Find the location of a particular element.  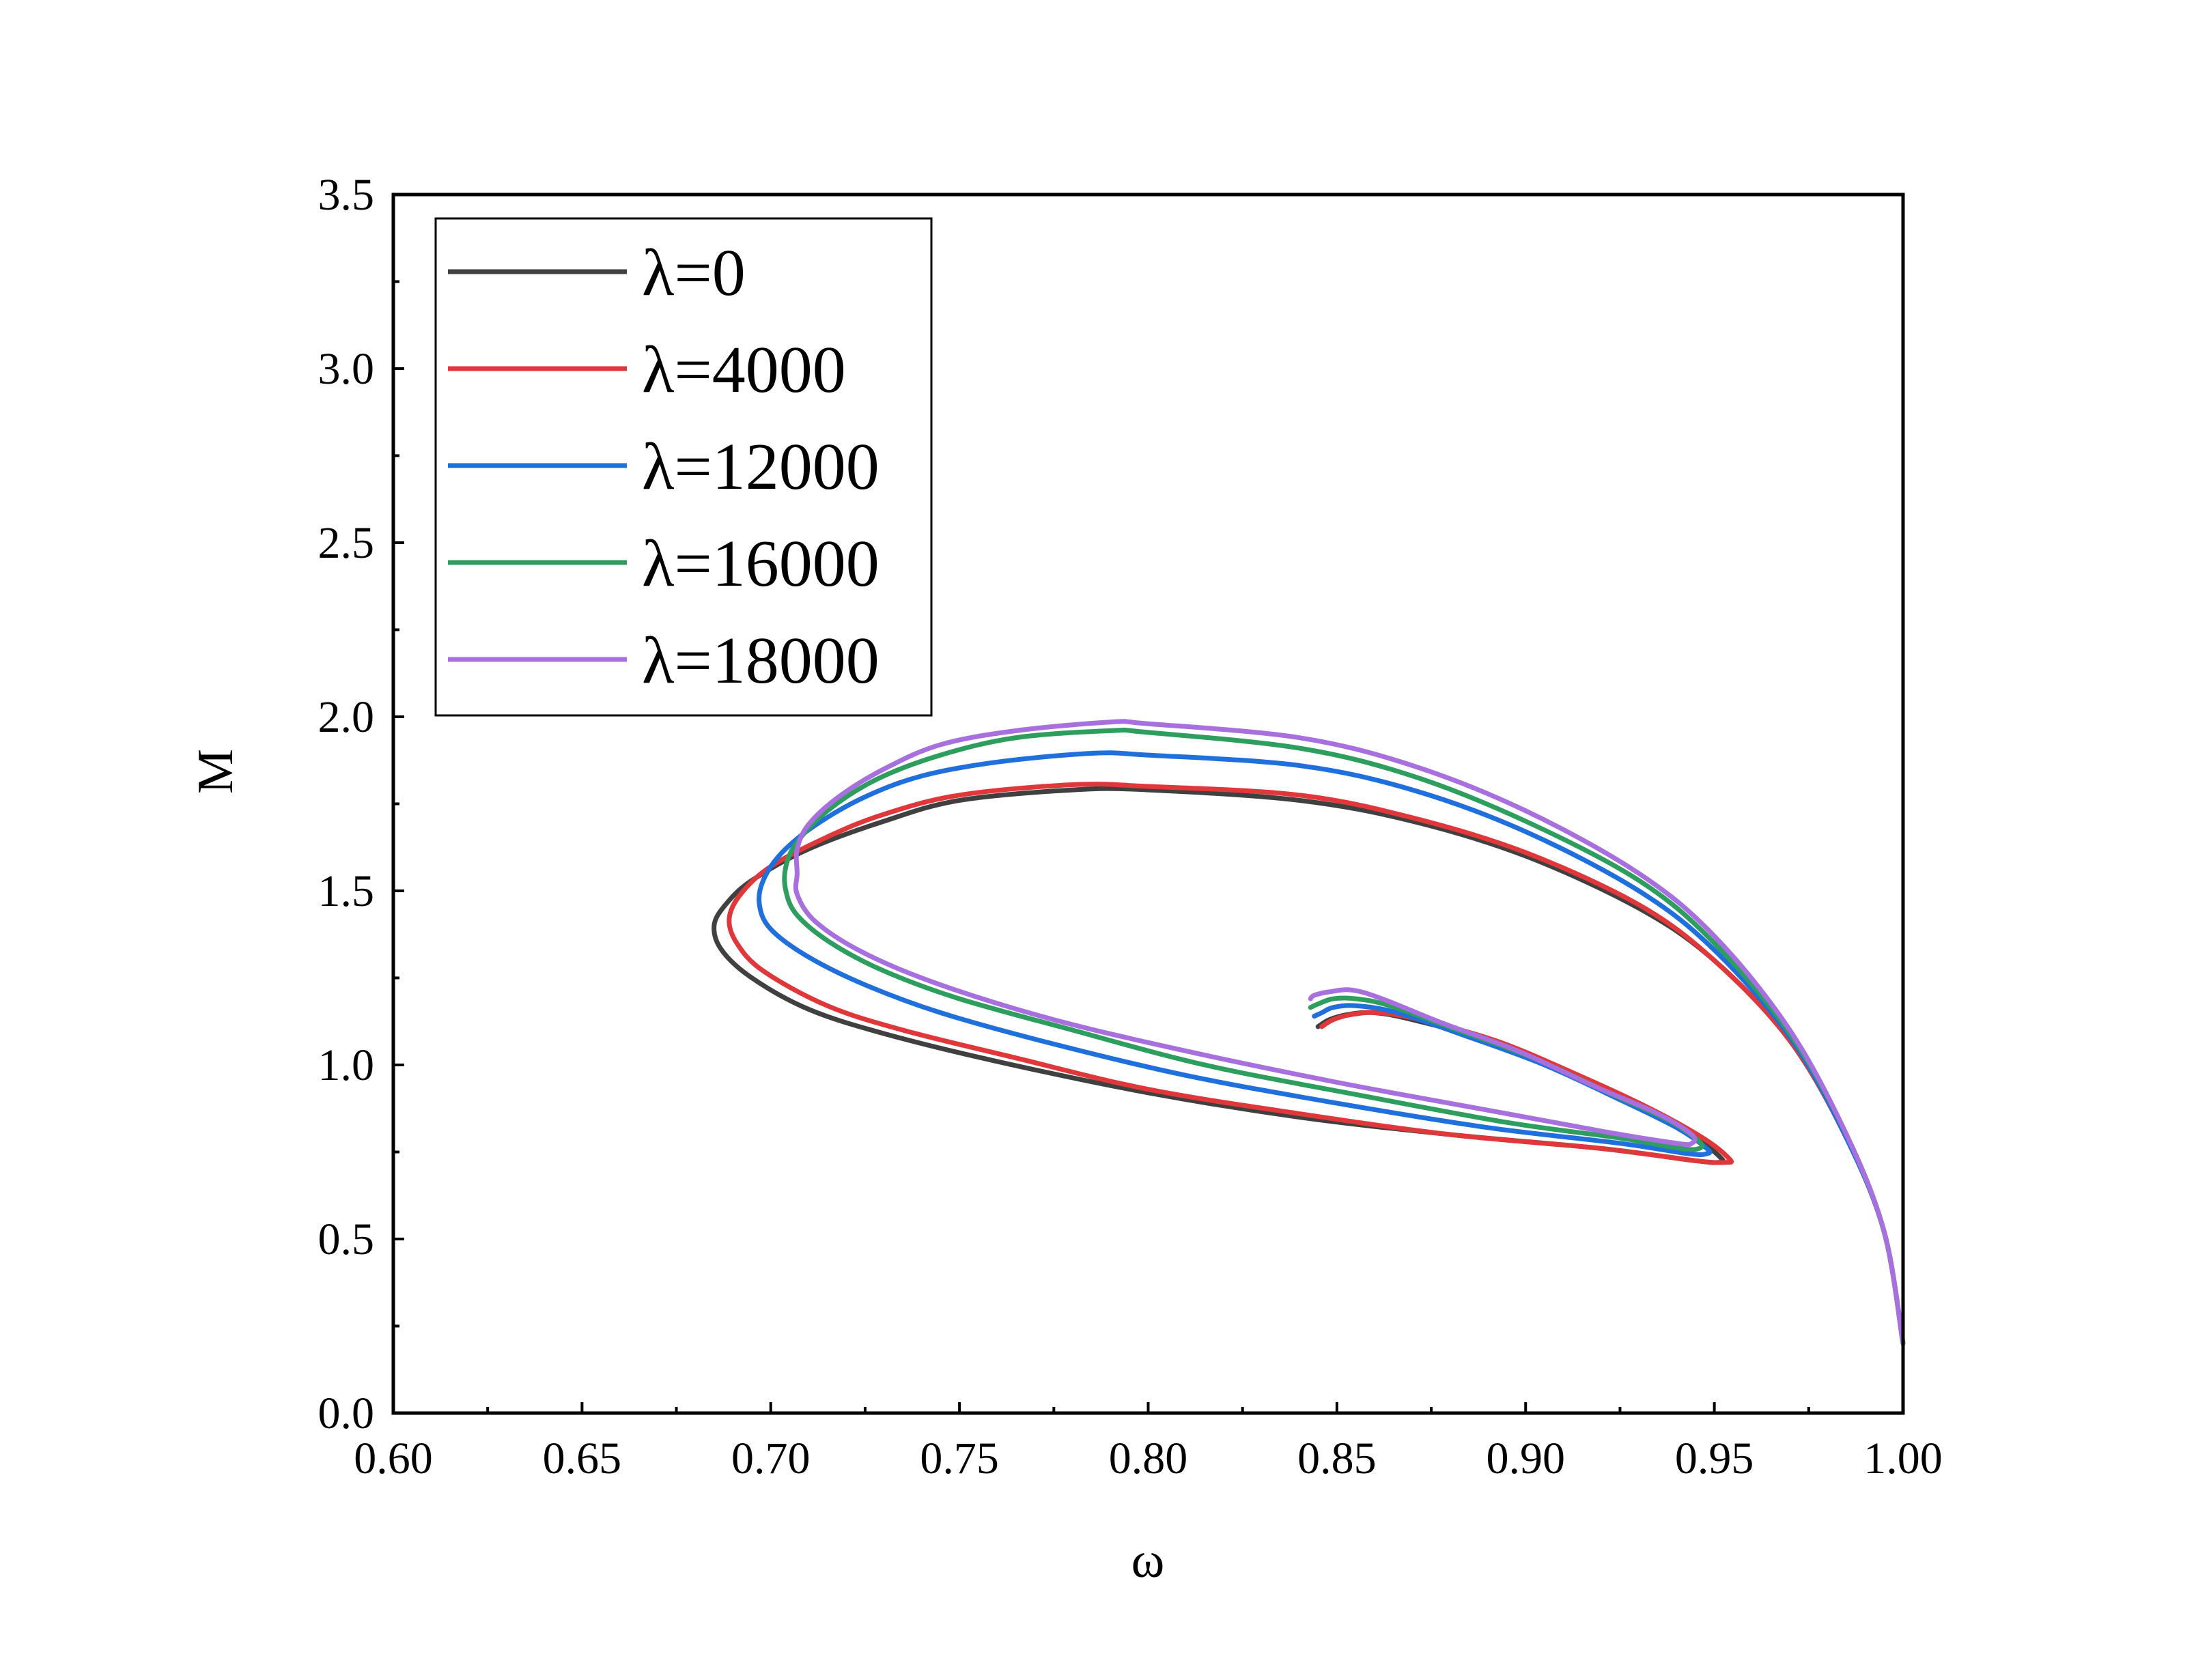

x-tick-label: 0.65 is located at coordinates (583, 1458).